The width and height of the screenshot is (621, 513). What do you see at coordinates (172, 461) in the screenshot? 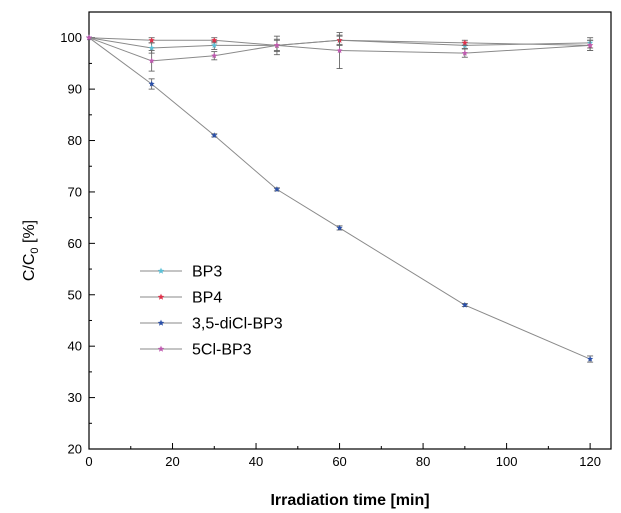
I see `x-tick-label: 20` at bounding box center [172, 461].